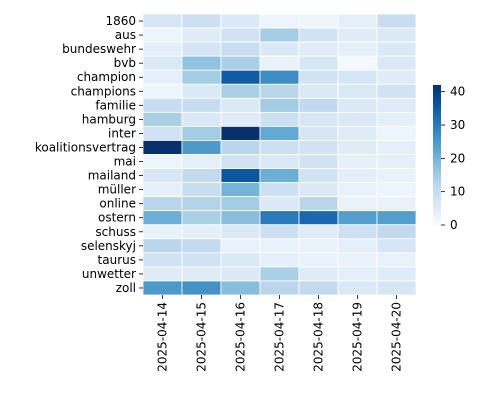  What do you see at coordinates (122, 133) in the screenshot?
I see `y-tick-label: inter` at bounding box center [122, 133].